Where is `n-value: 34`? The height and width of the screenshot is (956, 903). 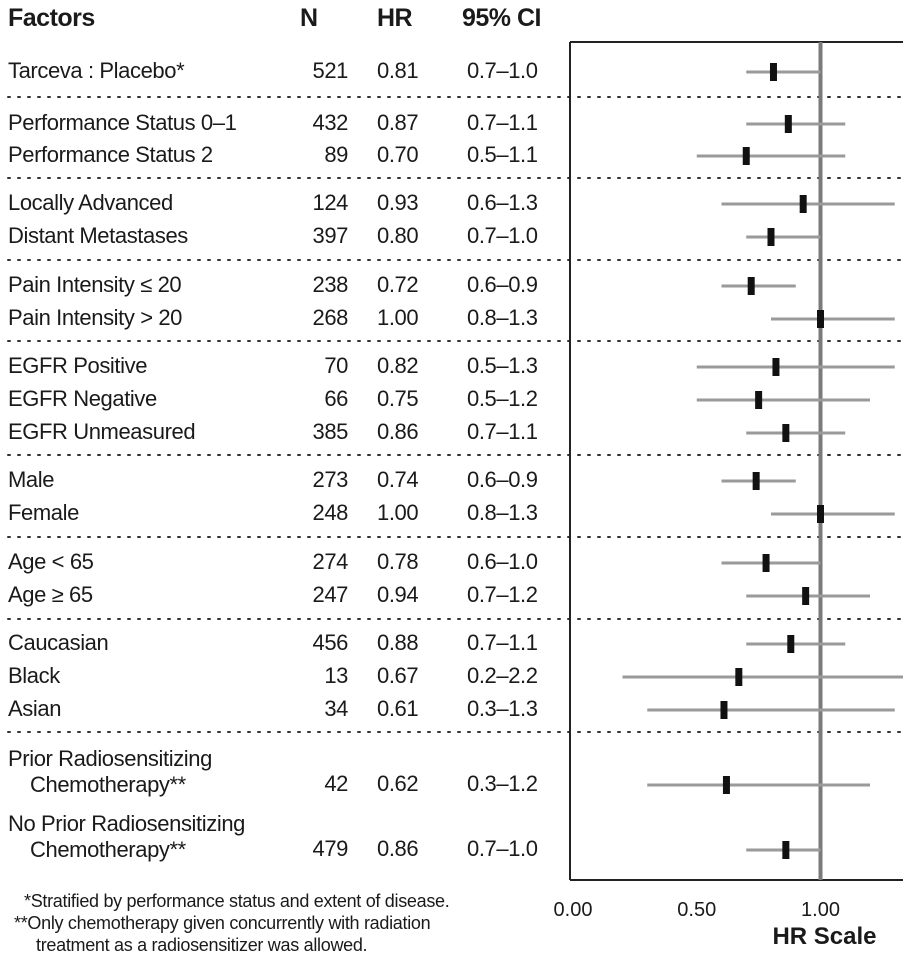
n-value: 34 is located at coordinates (336, 708).